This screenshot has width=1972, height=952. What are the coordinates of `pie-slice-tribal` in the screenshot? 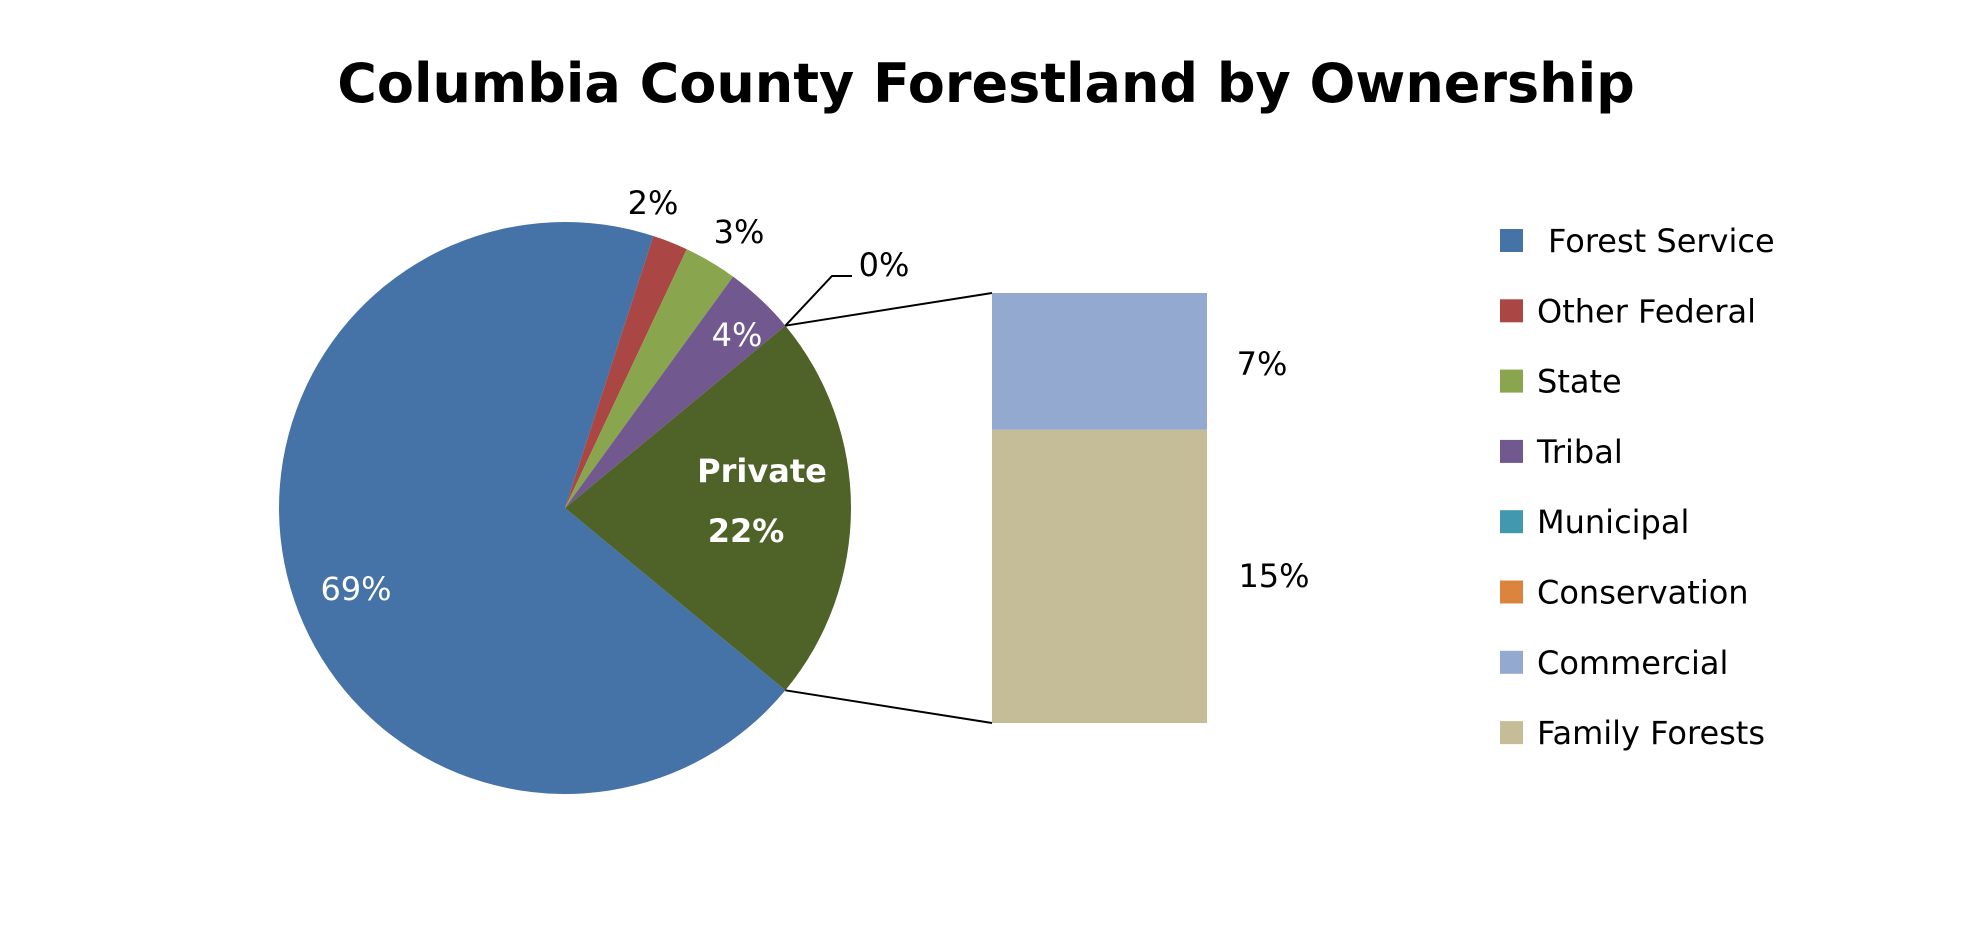 It's located at (675, 392).